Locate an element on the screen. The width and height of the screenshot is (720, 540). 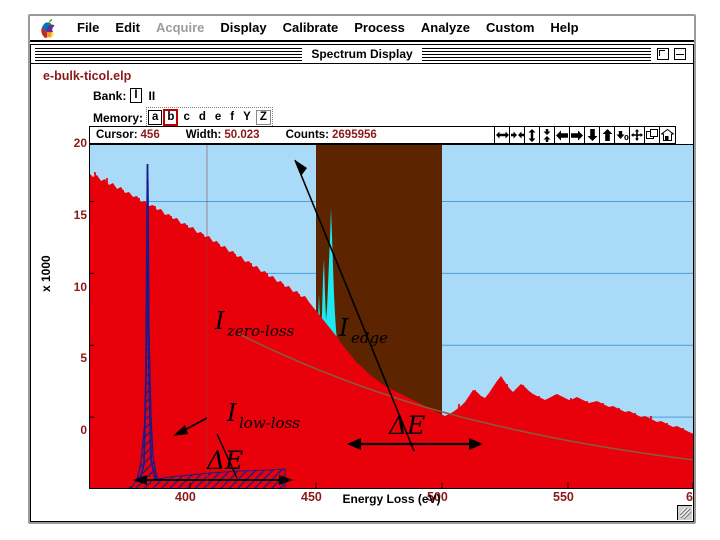
memory-selector: Memory: a b c d e f Y Z is located at coordinates (183, 117).